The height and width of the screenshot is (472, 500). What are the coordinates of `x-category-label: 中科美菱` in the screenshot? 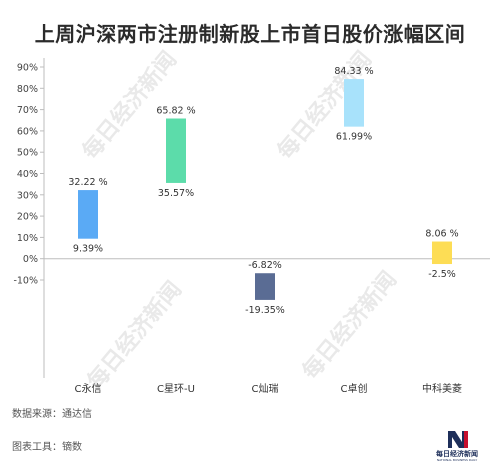 It's located at (442, 388).